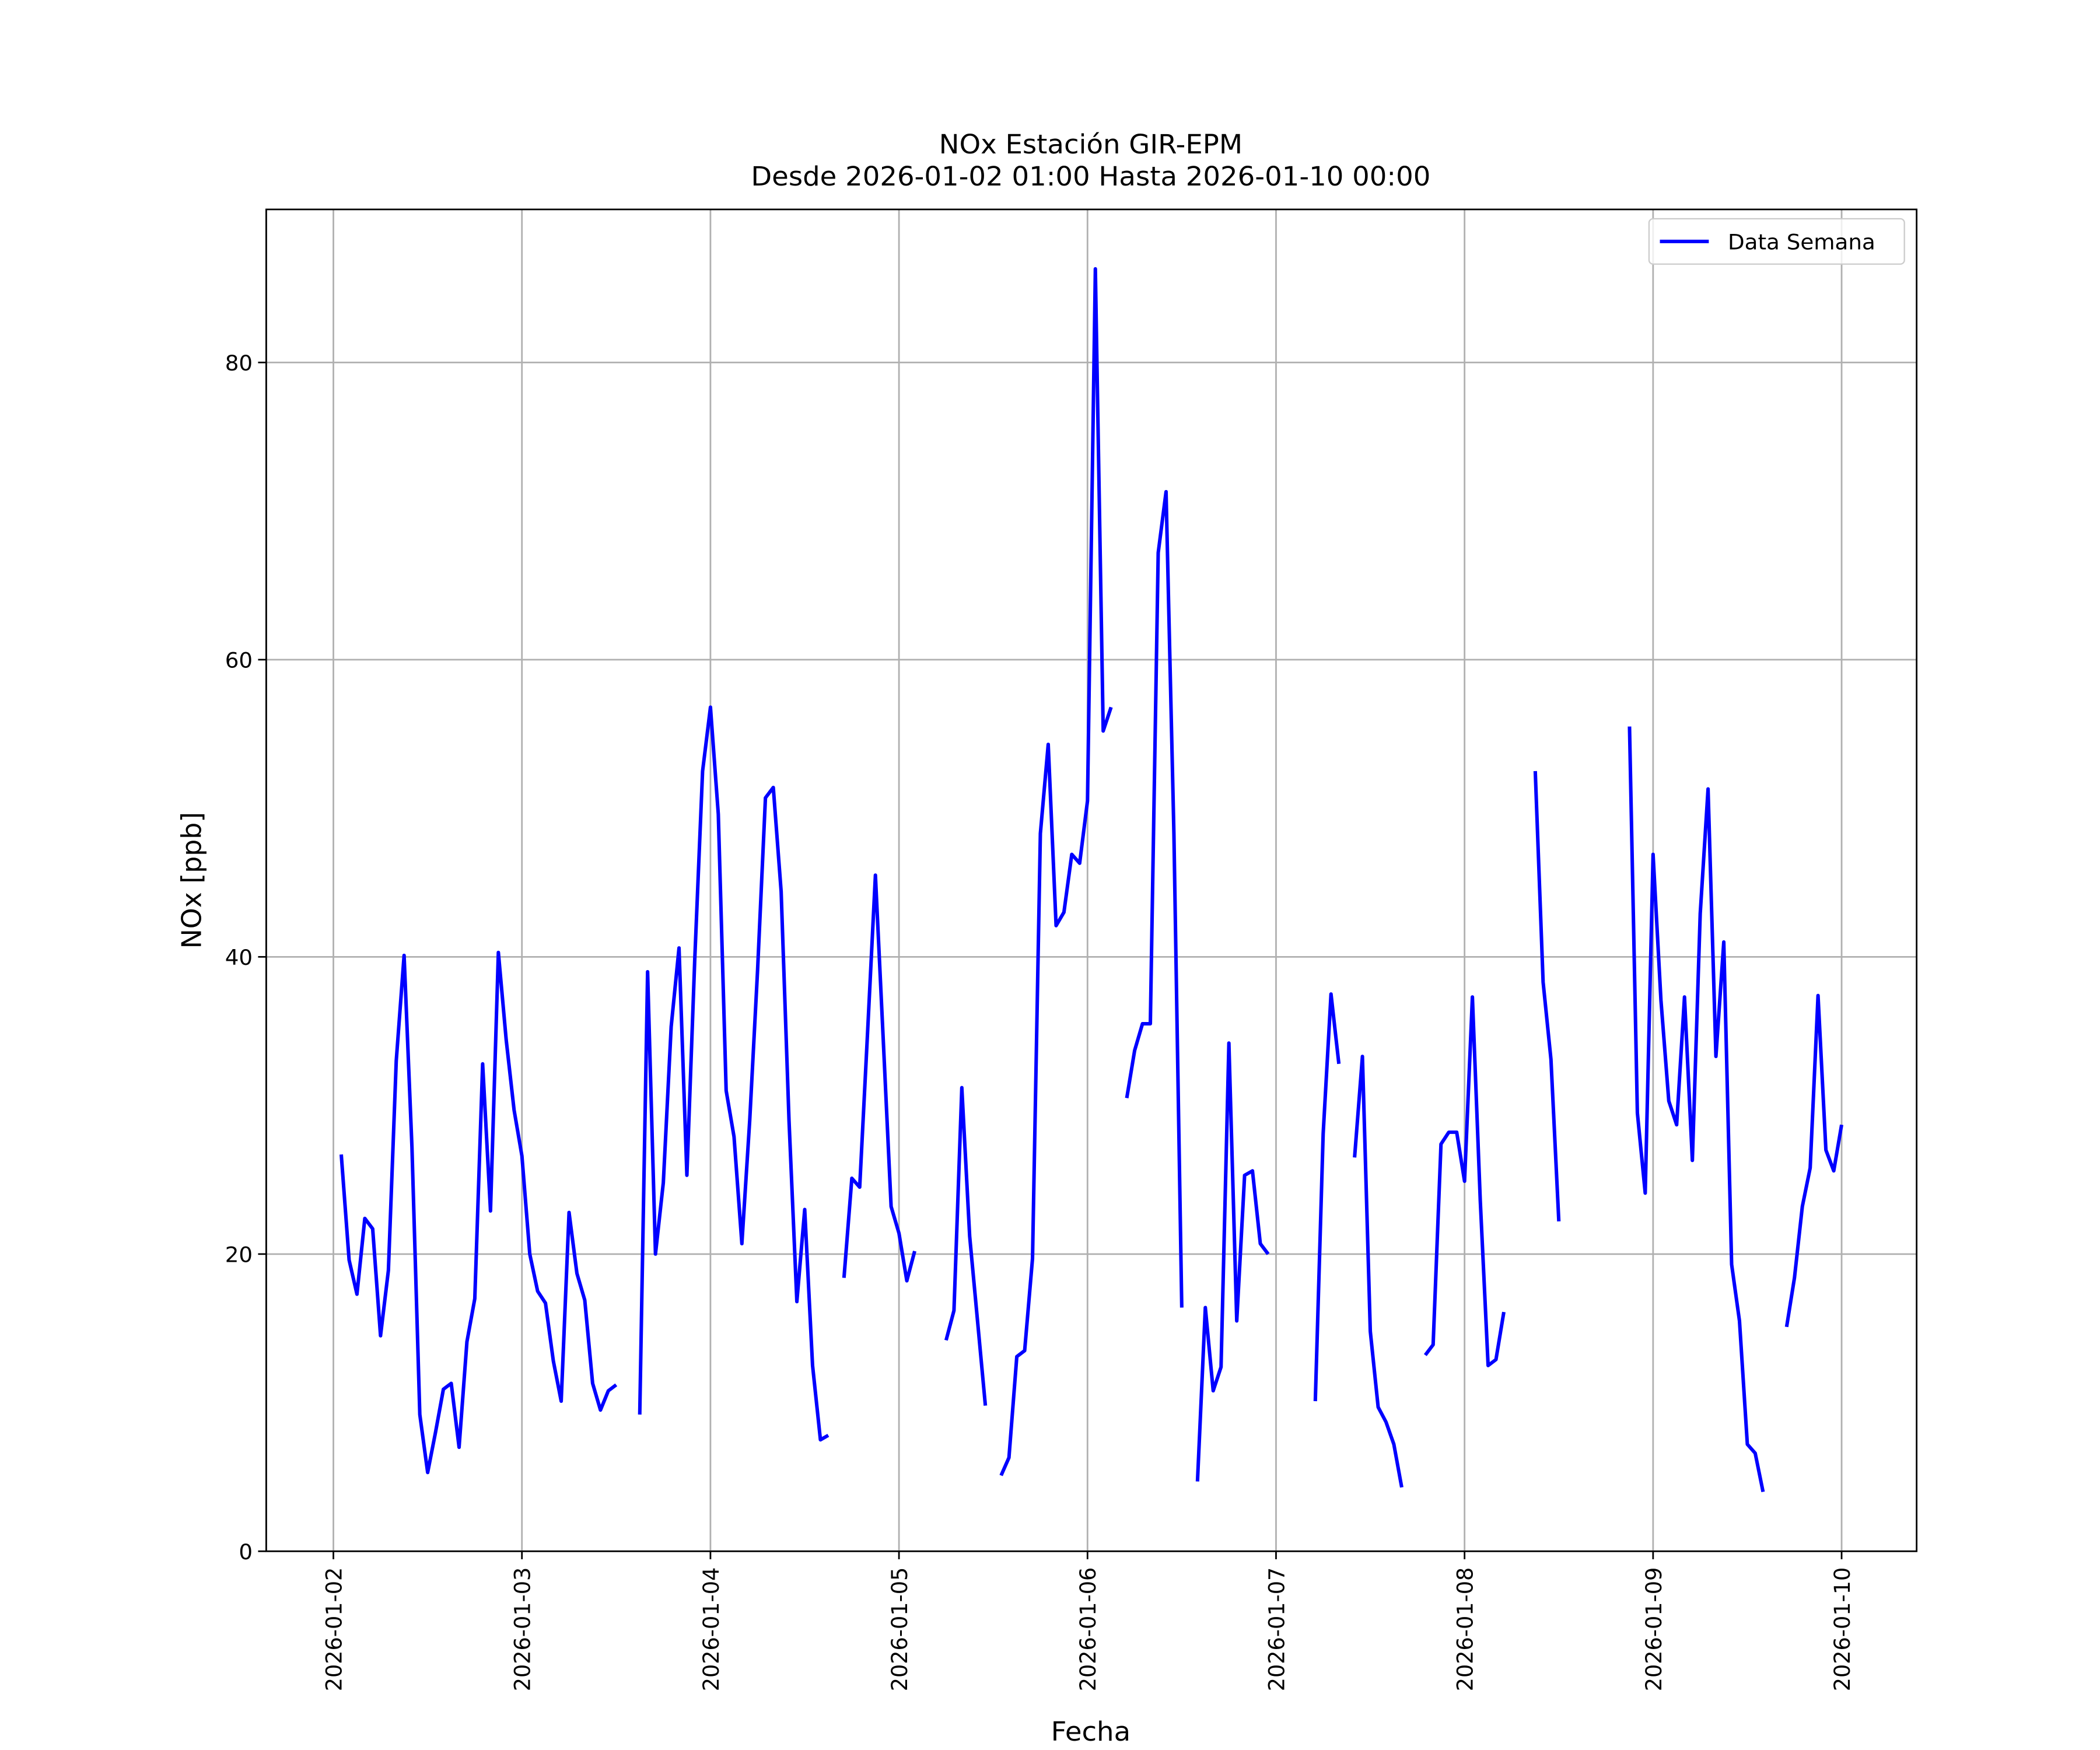  What do you see at coordinates (1088, 1629) in the screenshot?
I see `x-tick-label: 2026-01-06` at bounding box center [1088, 1629].